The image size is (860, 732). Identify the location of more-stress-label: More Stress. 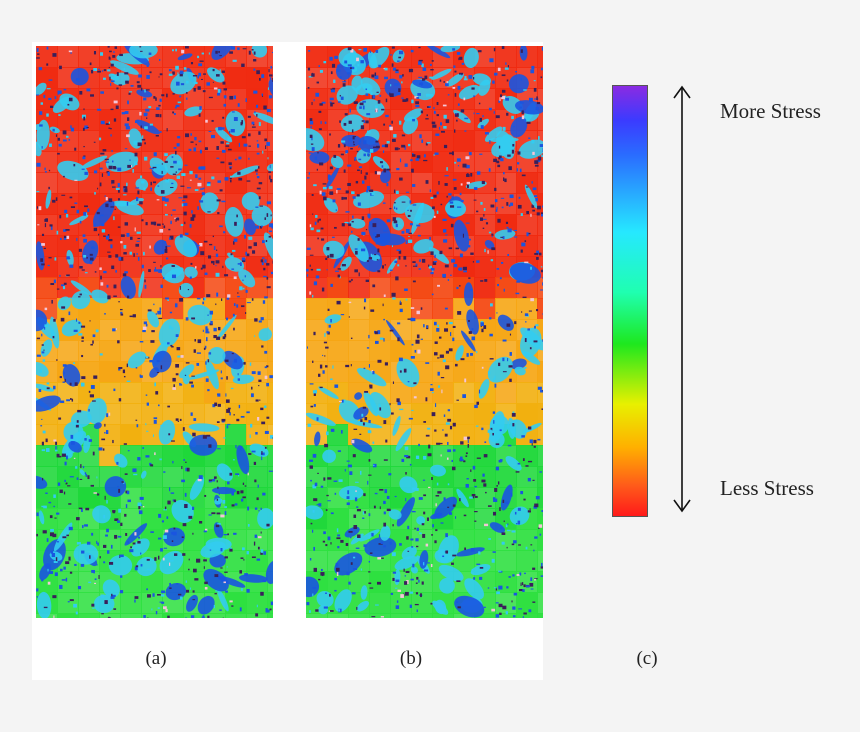
(770, 111).